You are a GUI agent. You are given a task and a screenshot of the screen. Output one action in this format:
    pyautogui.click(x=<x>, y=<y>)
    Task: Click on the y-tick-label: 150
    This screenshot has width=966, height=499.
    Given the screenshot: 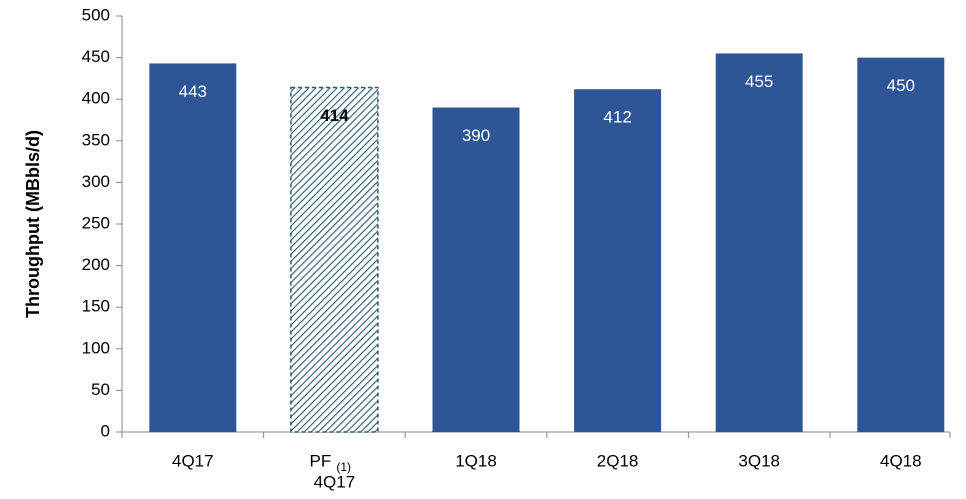 What is the action you would take?
    pyautogui.click(x=96, y=306)
    